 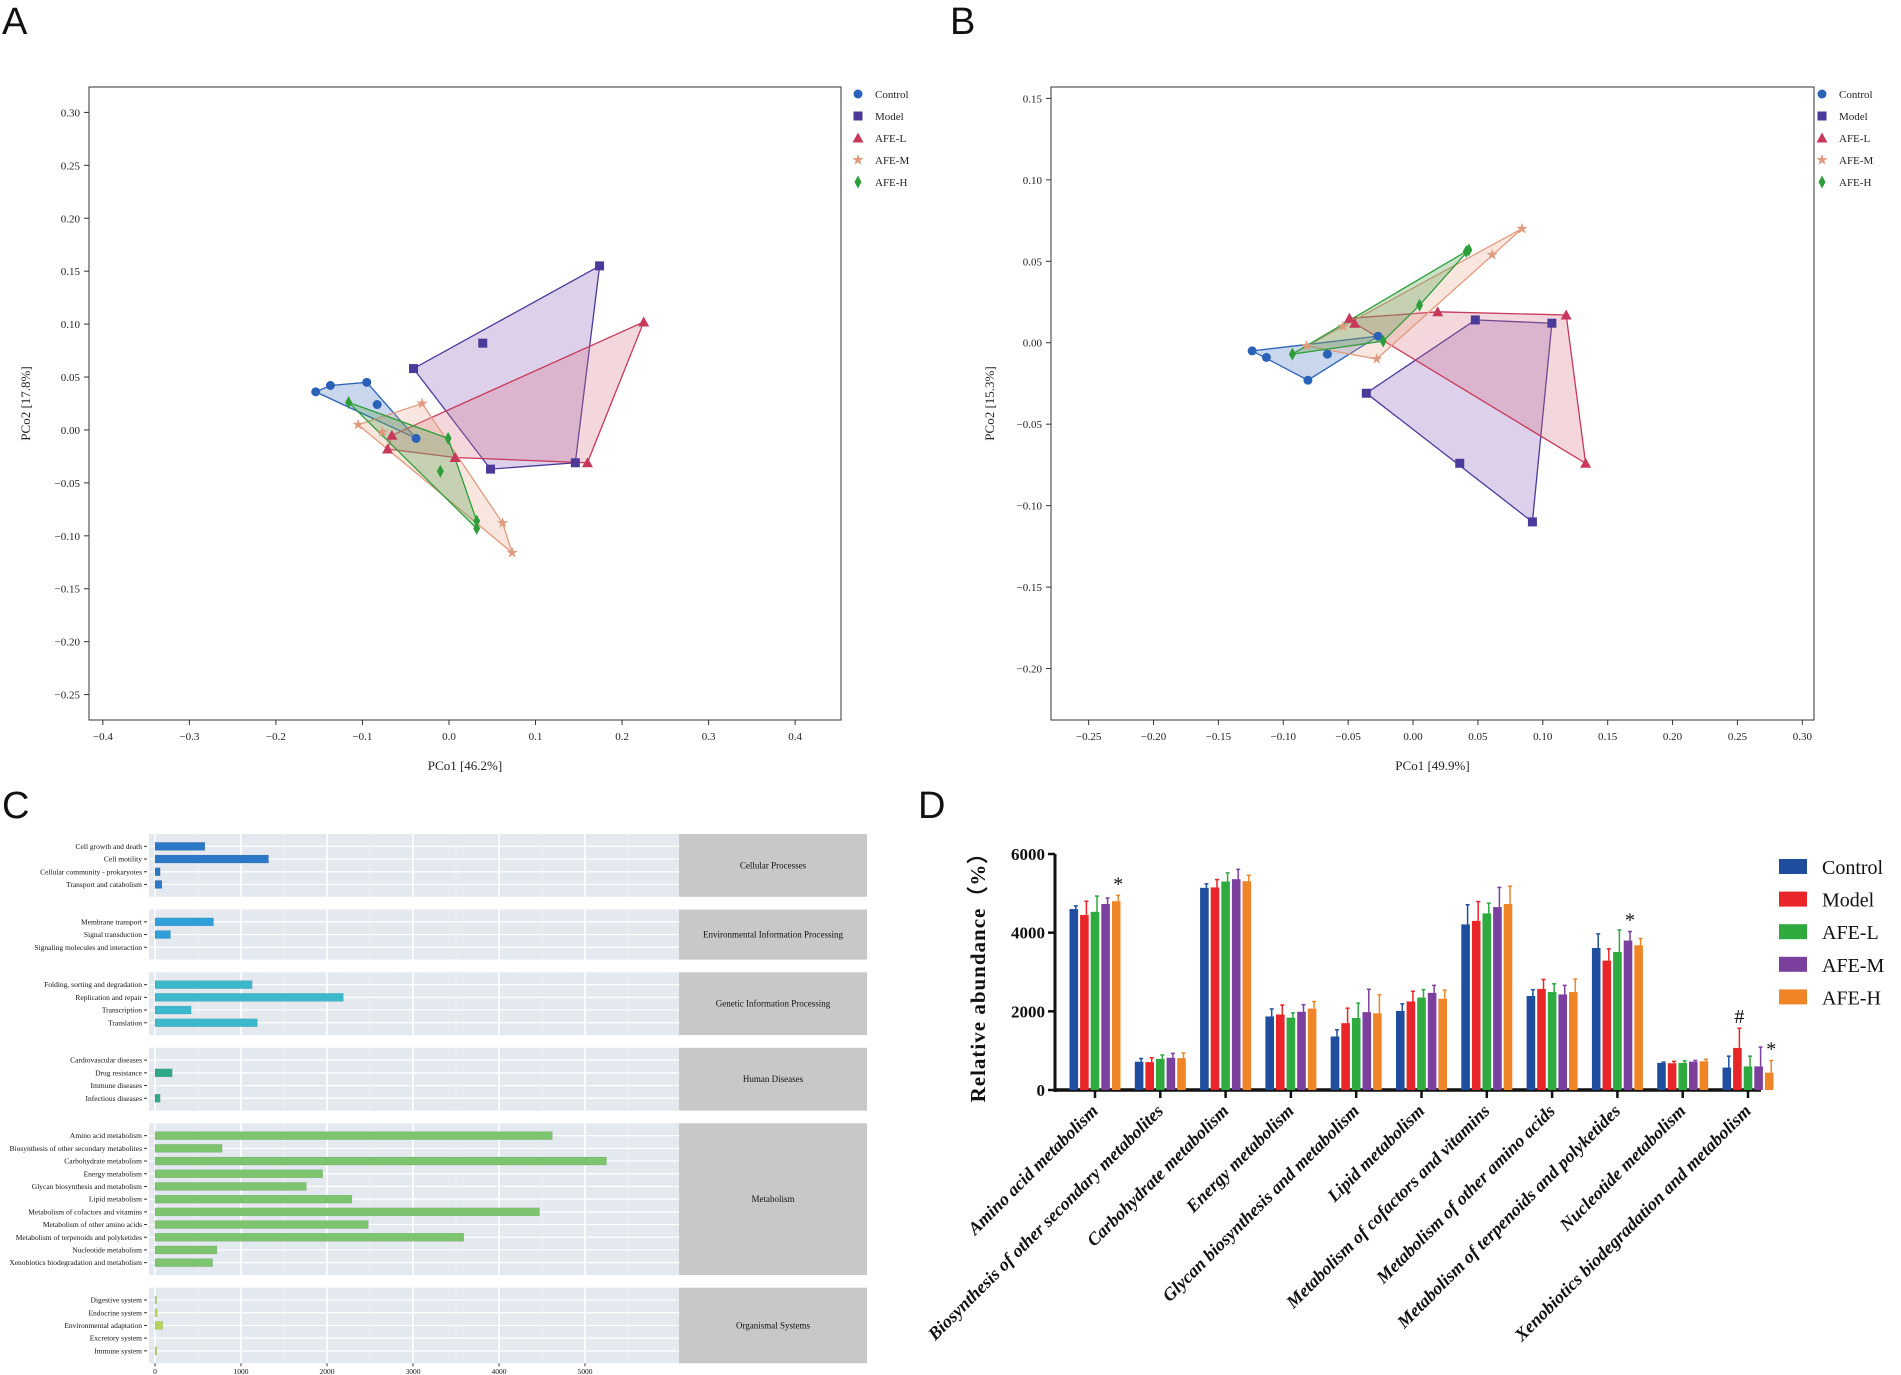 I want to click on y-tick-label: 0.15, so click(x=71, y=272).